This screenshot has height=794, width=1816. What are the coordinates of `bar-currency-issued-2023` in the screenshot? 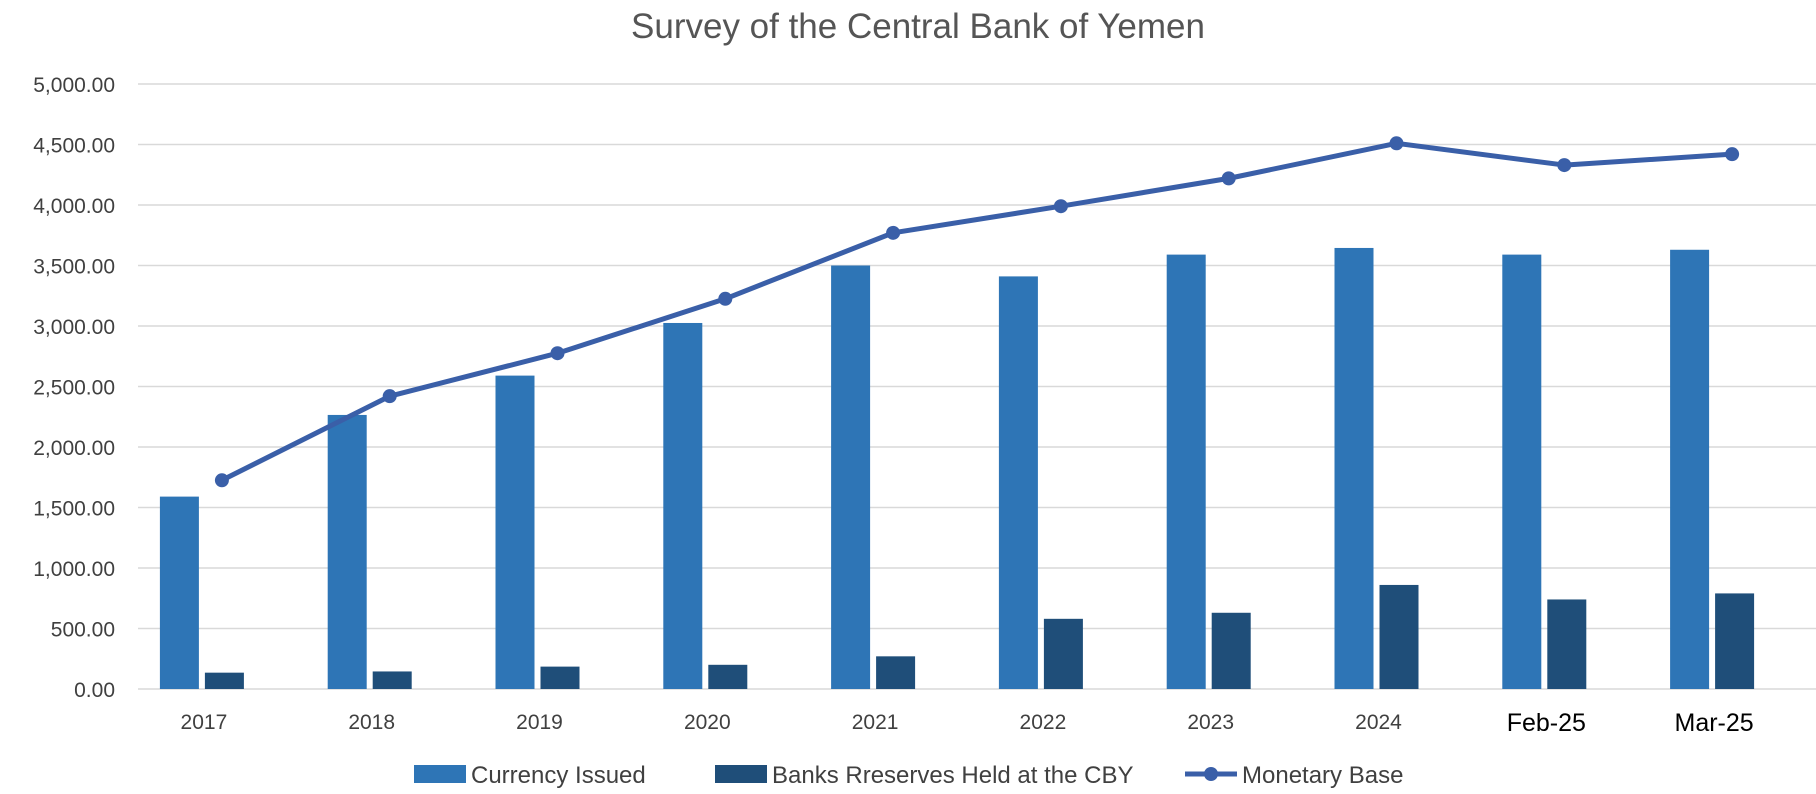 It's located at (1186, 472).